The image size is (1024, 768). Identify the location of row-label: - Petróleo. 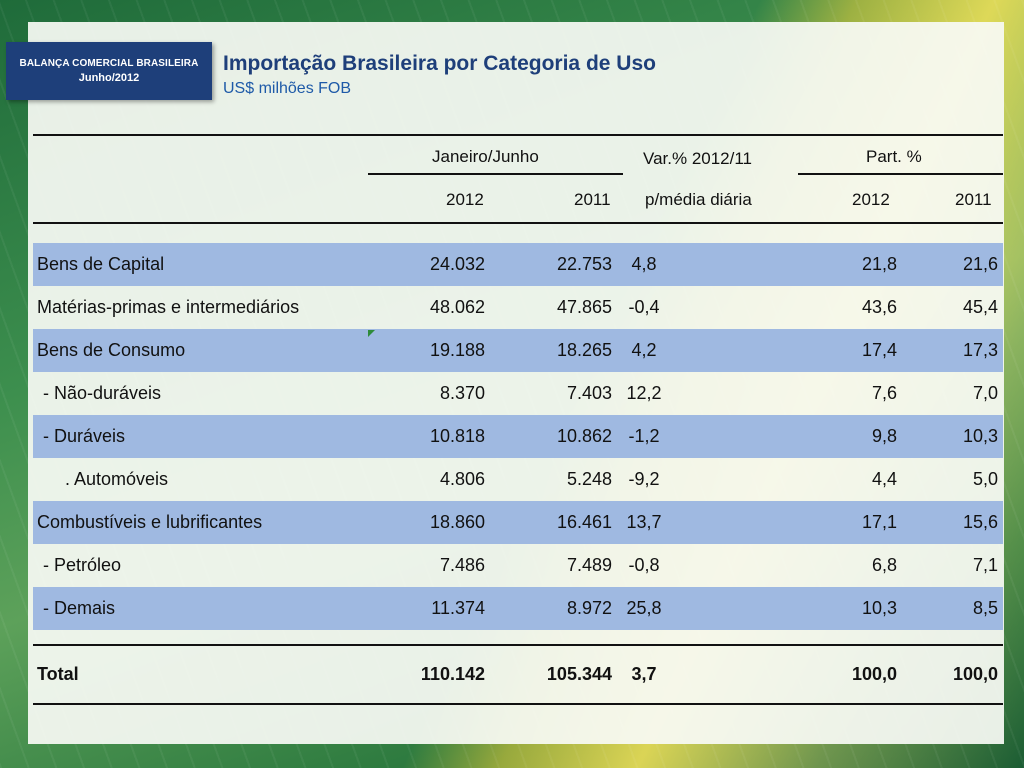
(82, 565).